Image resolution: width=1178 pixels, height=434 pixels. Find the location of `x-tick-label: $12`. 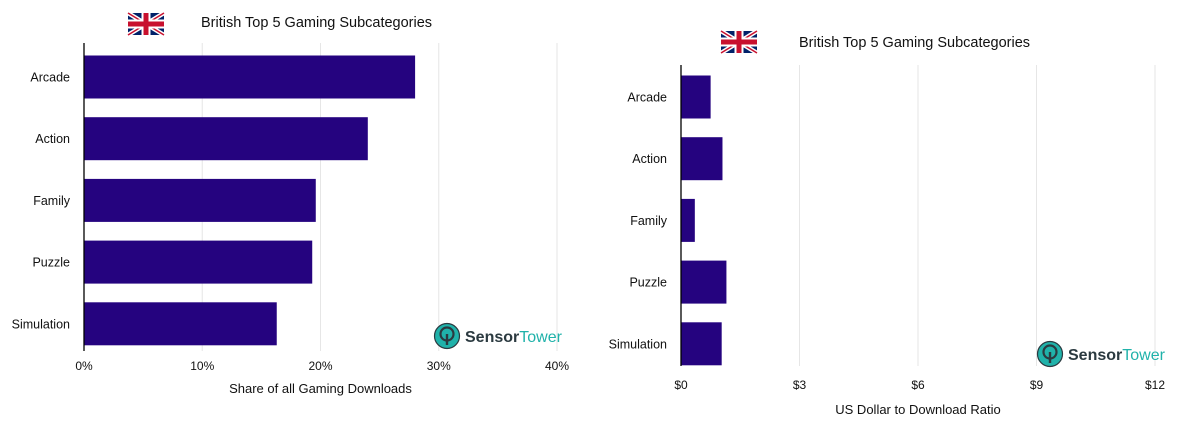

x-tick-label: $12 is located at coordinates (1155, 385).